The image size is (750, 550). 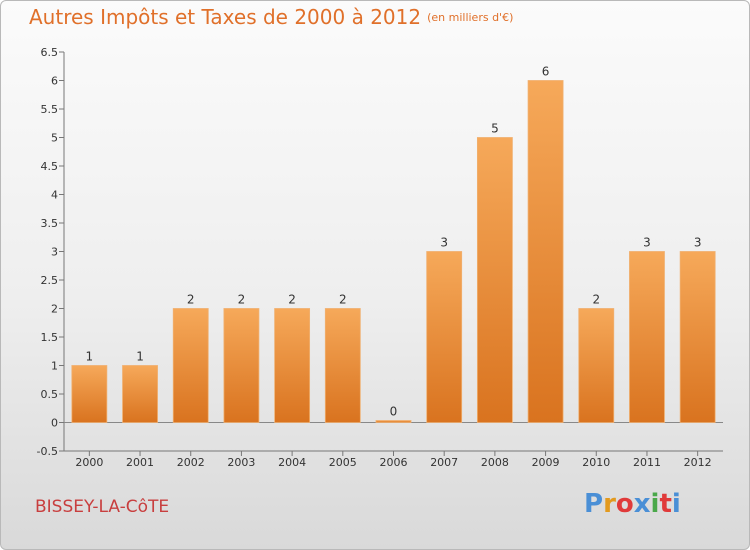 What do you see at coordinates (50, 109) in the screenshot?
I see `y-tick-label: 5.5` at bounding box center [50, 109].